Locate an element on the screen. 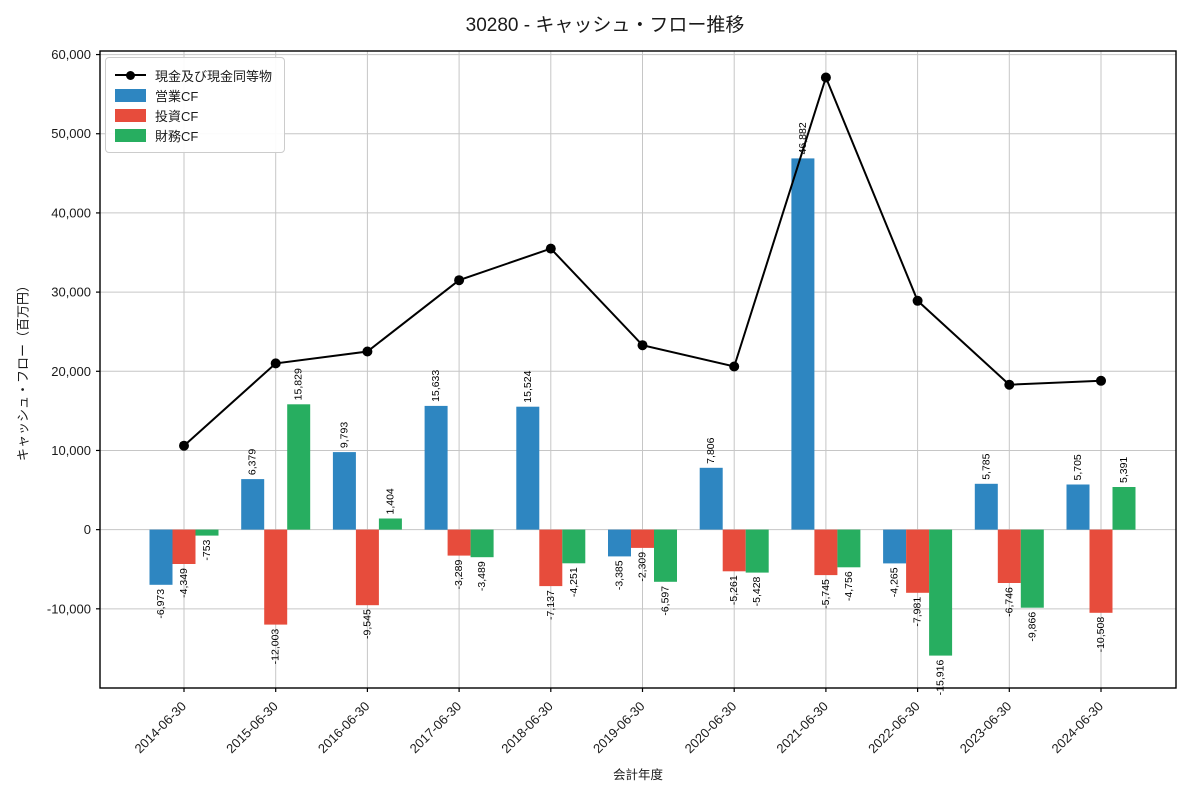 The width and height of the screenshot is (1200, 800). x-tick-label: 2015-06-30 is located at coordinates (252, 728).